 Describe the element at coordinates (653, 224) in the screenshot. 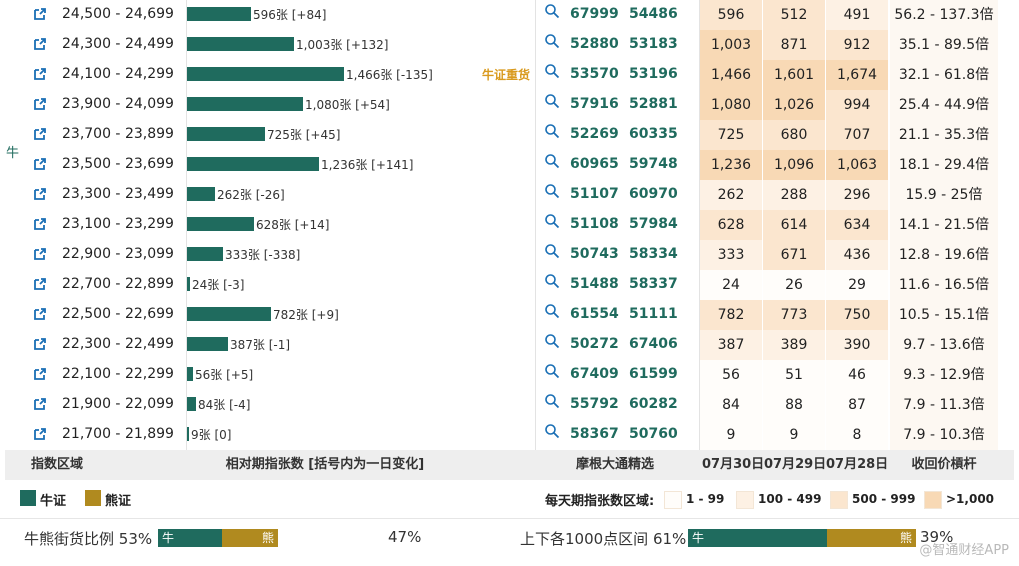

I see `warrant-code-2: 57984` at that location.